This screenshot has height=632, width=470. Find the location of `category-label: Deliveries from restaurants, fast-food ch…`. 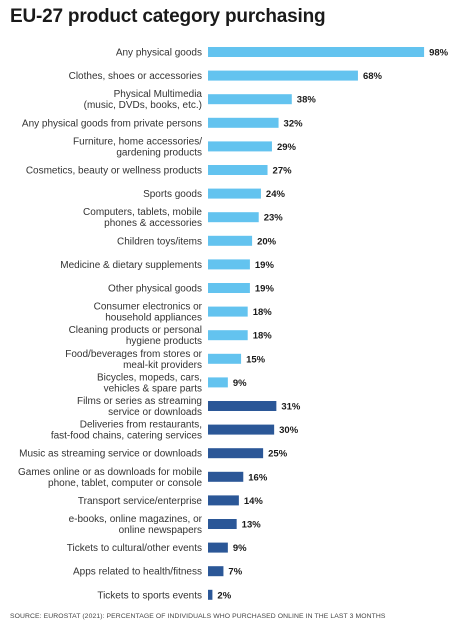

category-label: Deliveries from restaurants, fast-food ch… is located at coordinates (126, 431).